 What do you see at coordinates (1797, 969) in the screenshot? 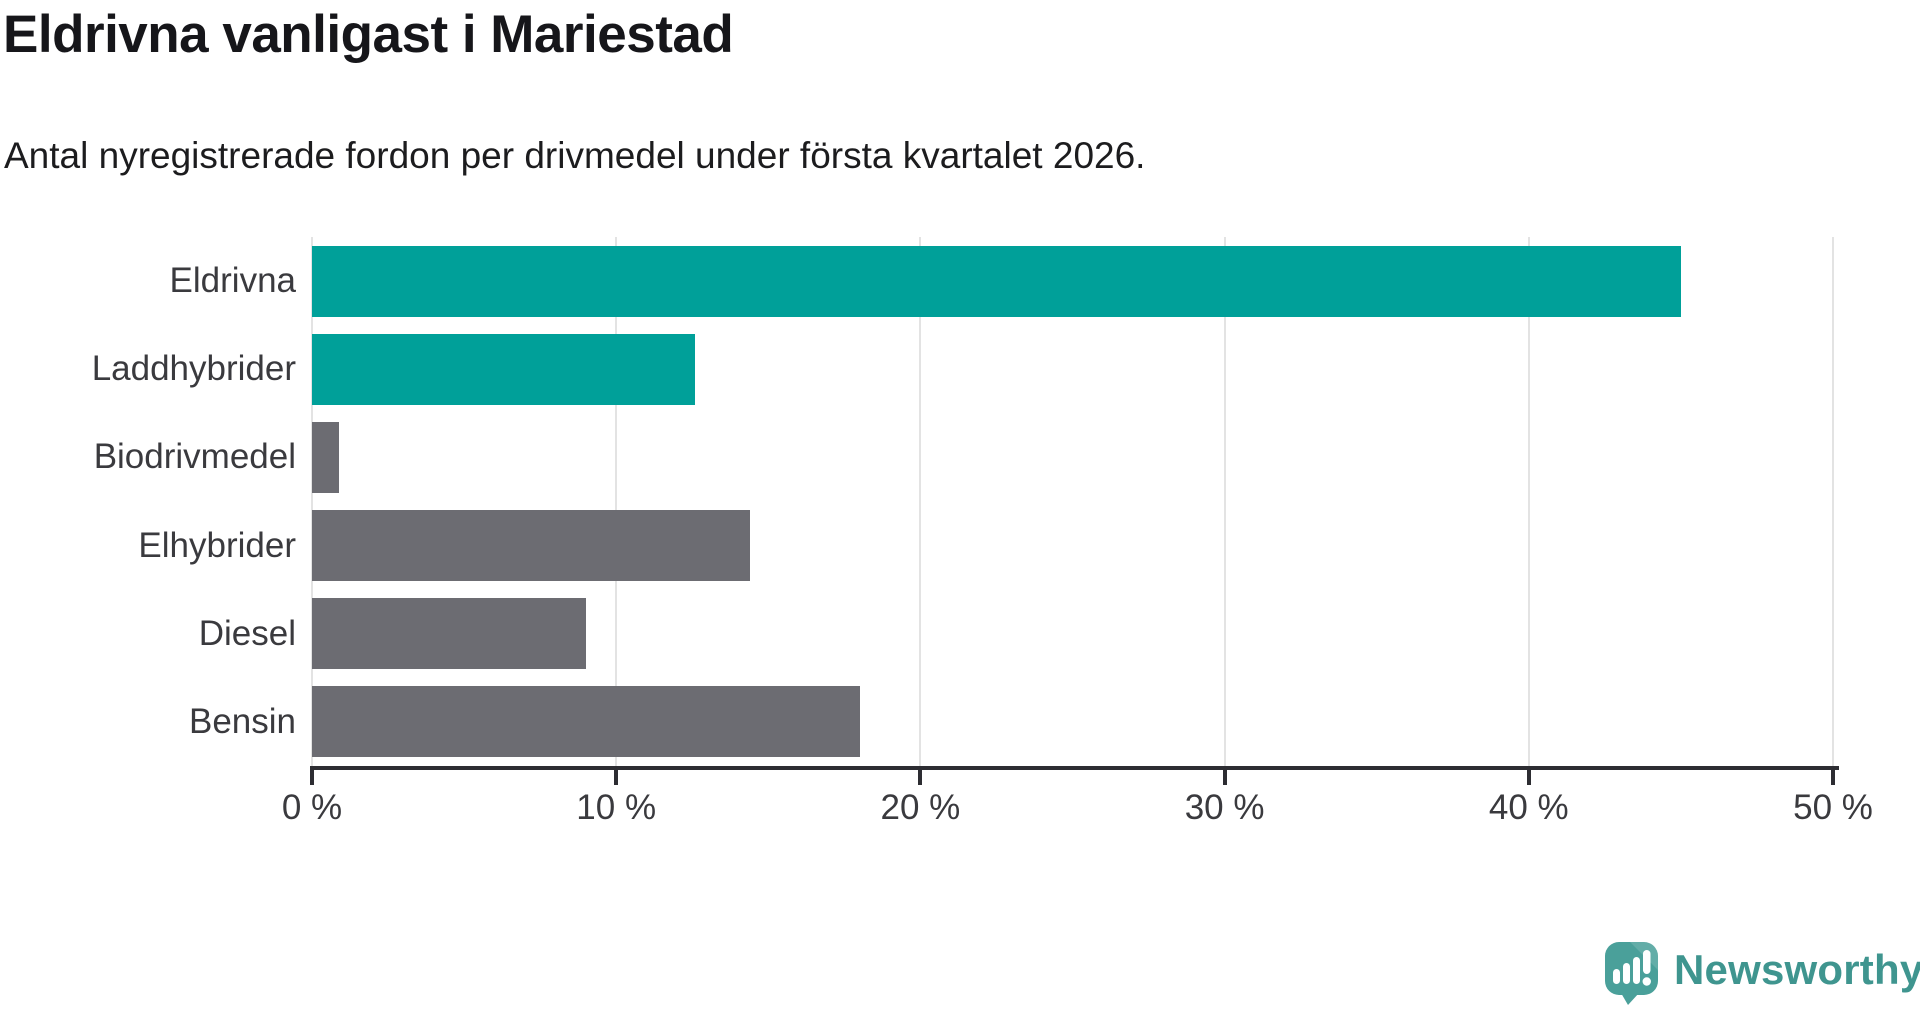
I see `newsworthy-wordmark: Newsworthy` at bounding box center [1797, 969].